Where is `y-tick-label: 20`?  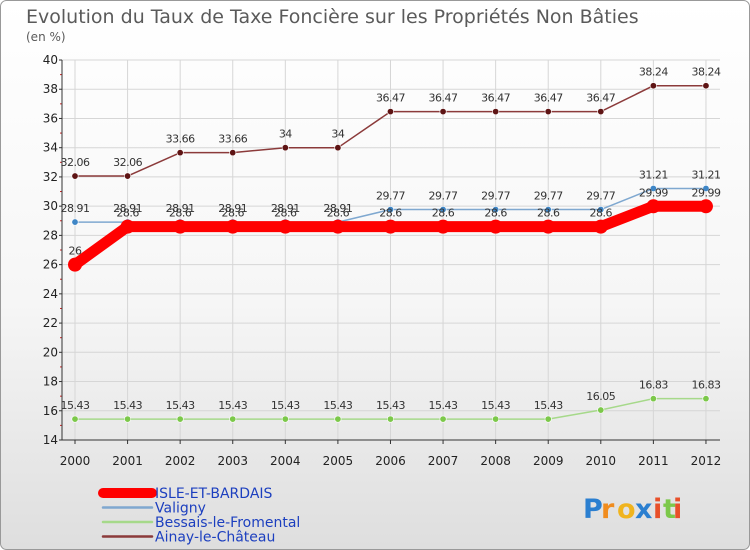 y-tick-label: 20 is located at coordinates (50, 352).